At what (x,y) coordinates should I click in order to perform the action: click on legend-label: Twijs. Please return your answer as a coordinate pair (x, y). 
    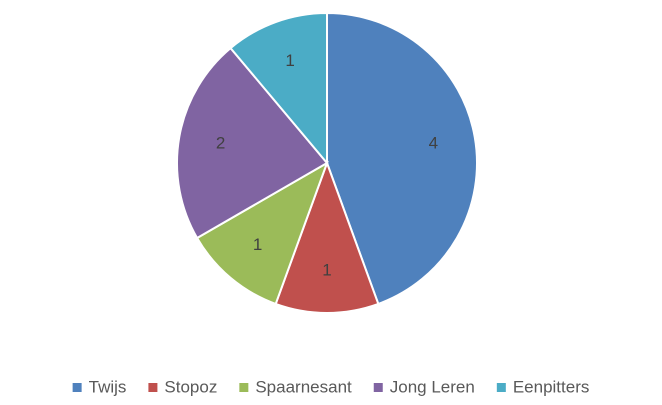
    Looking at the image, I should click on (108, 386).